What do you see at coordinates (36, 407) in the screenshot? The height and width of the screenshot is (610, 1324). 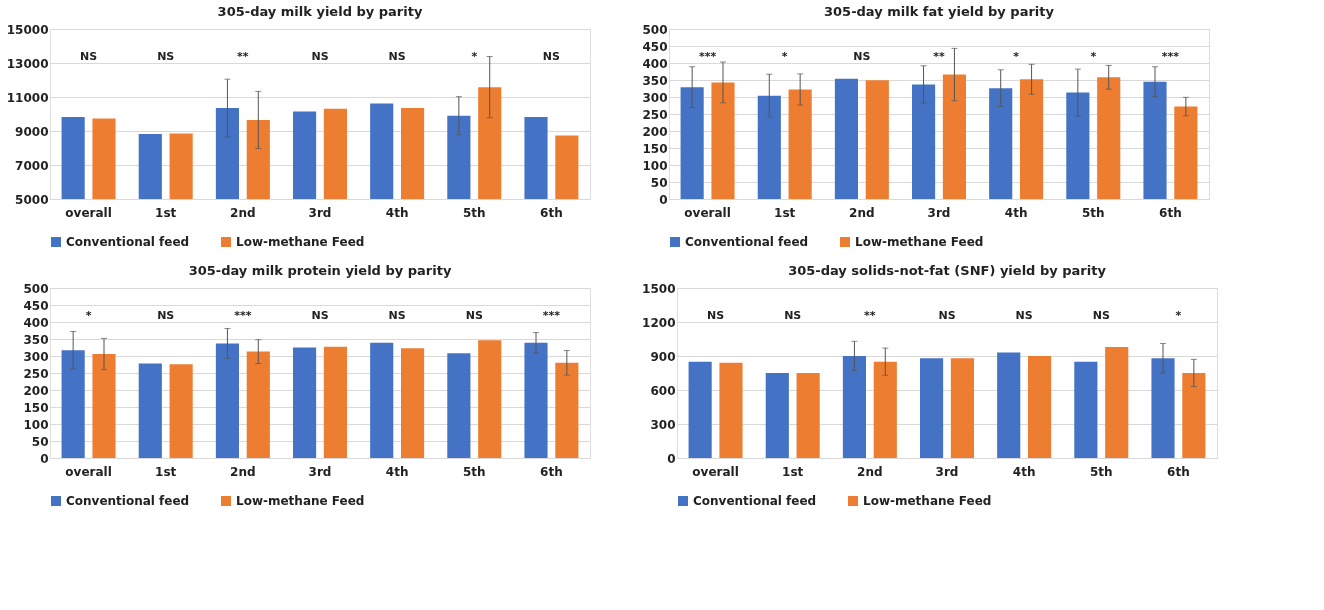 I see `y-tick-label: 150` at bounding box center [36, 407].